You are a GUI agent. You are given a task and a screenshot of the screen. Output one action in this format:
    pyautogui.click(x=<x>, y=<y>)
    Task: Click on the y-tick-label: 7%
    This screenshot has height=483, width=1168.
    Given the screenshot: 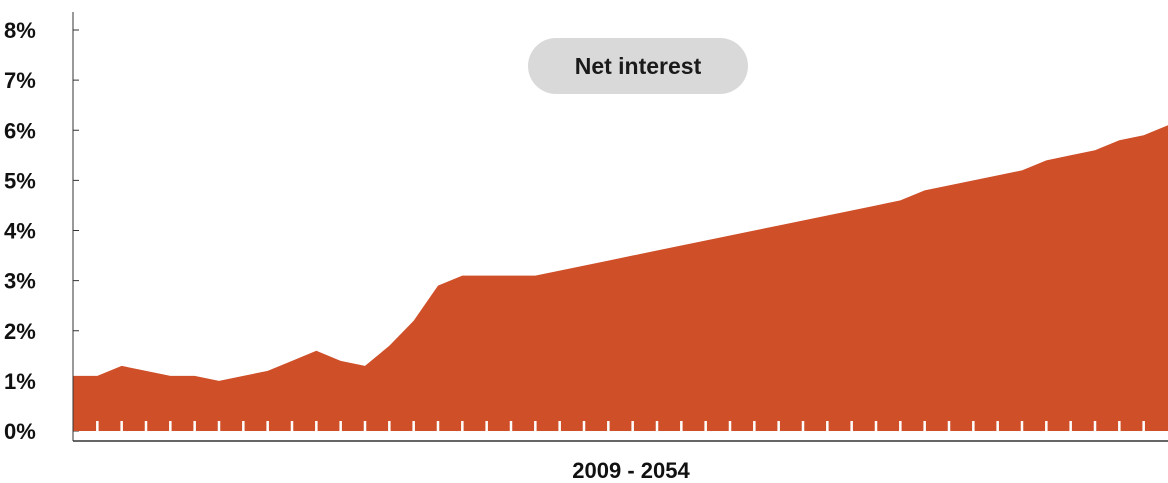 What is the action you would take?
    pyautogui.click(x=20, y=80)
    